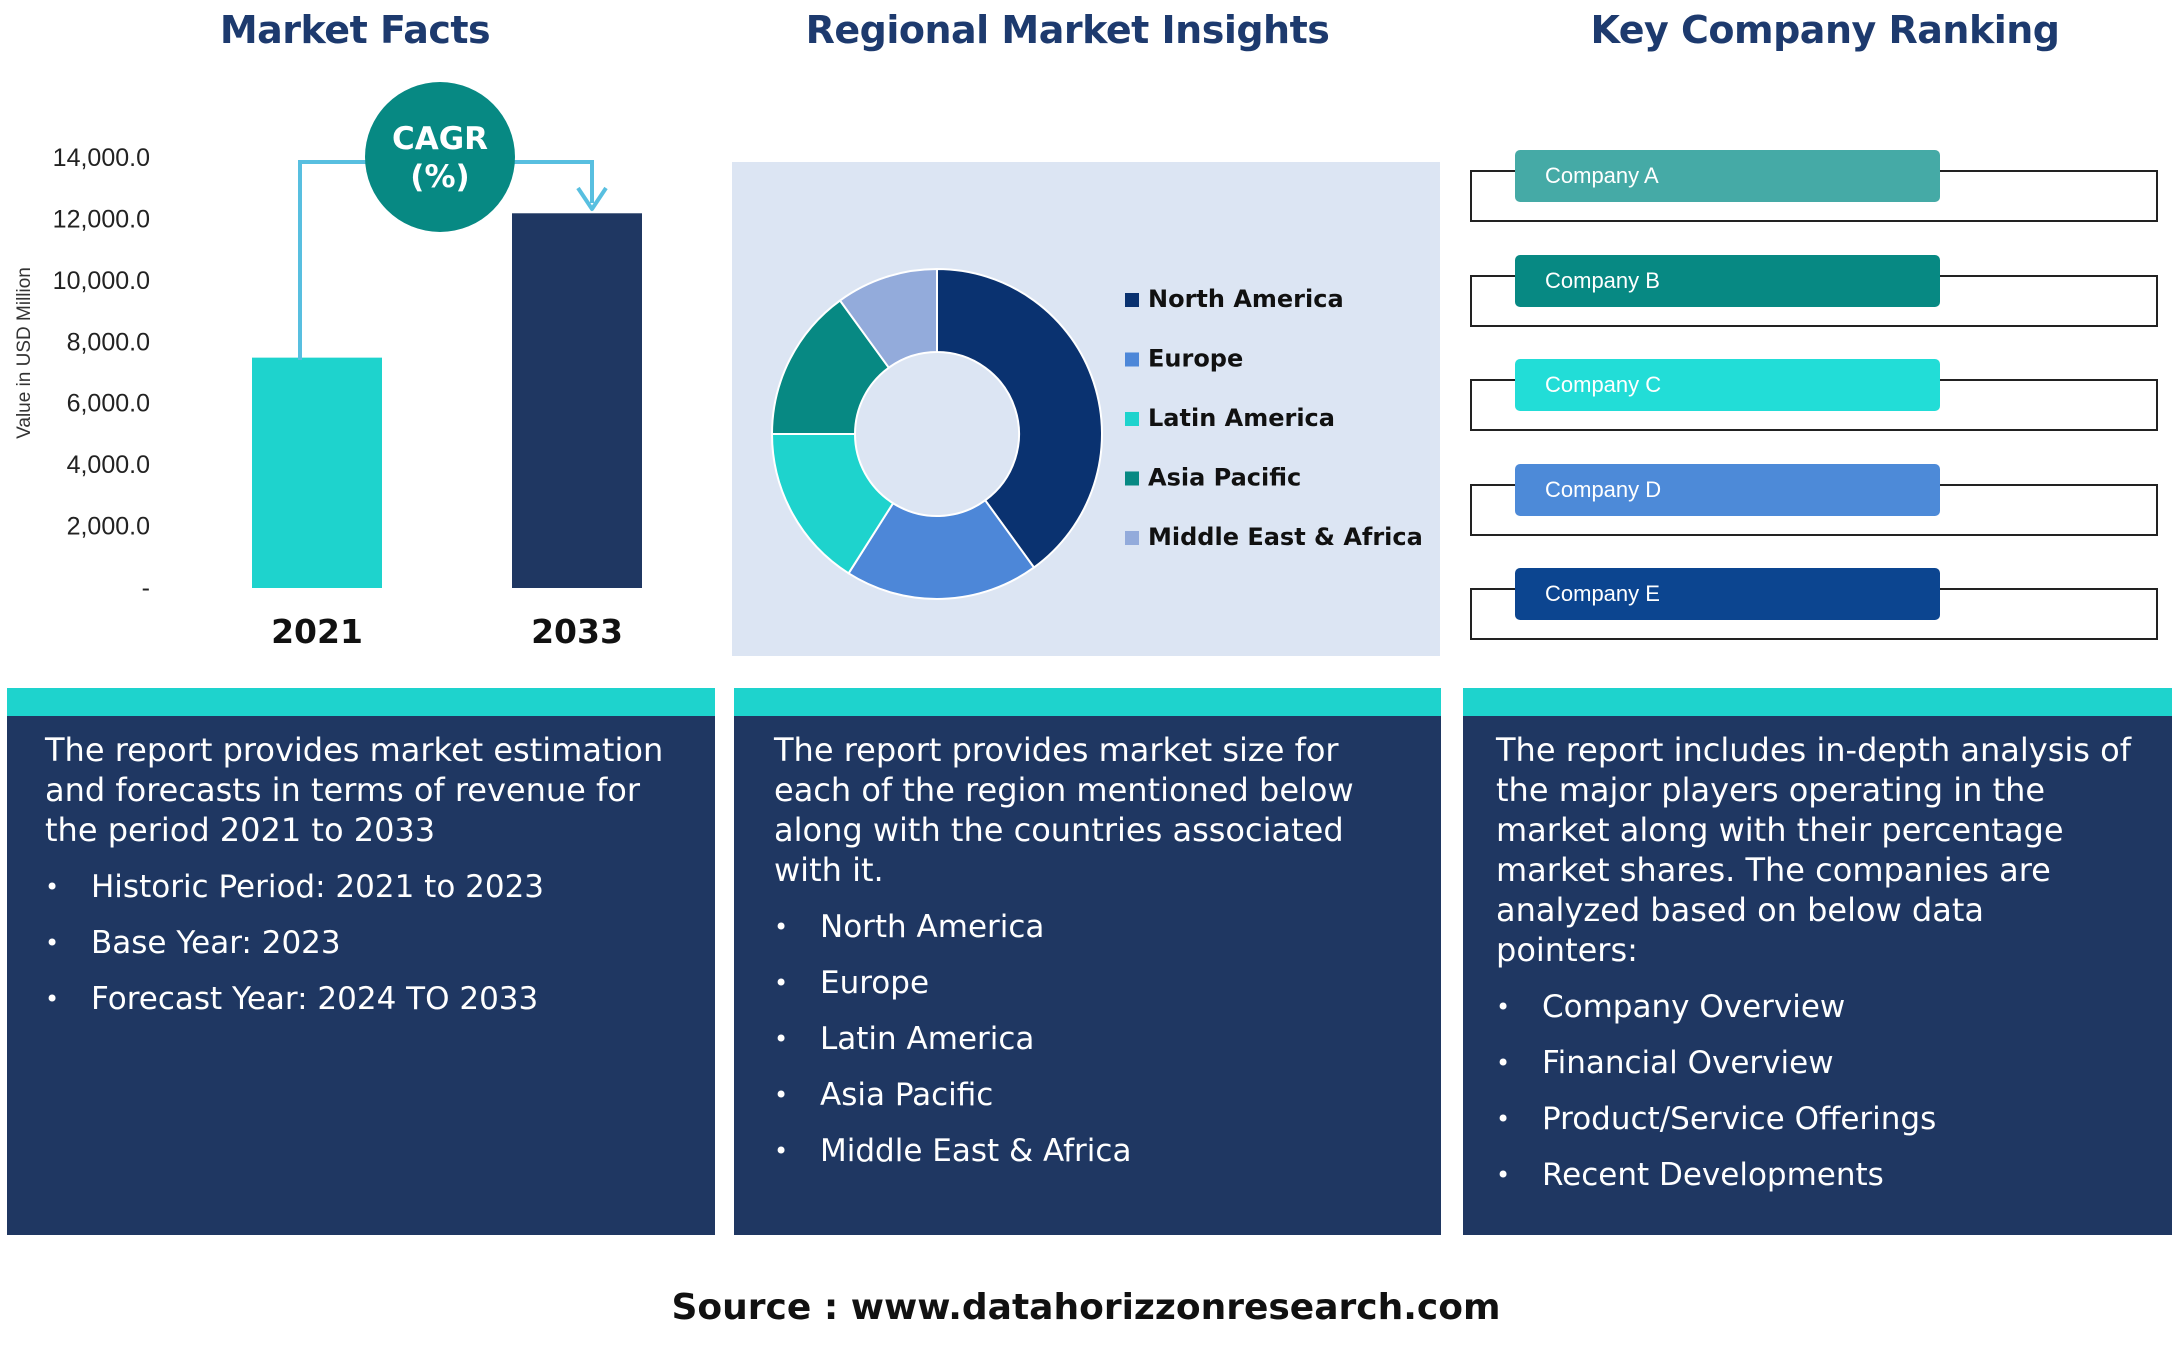 This screenshot has width=2172, height=1353. What do you see at coordinates (108, 404) in the screenshot?
I see `y-tick-label: 6,000.0` at bounding box center [108, 404].